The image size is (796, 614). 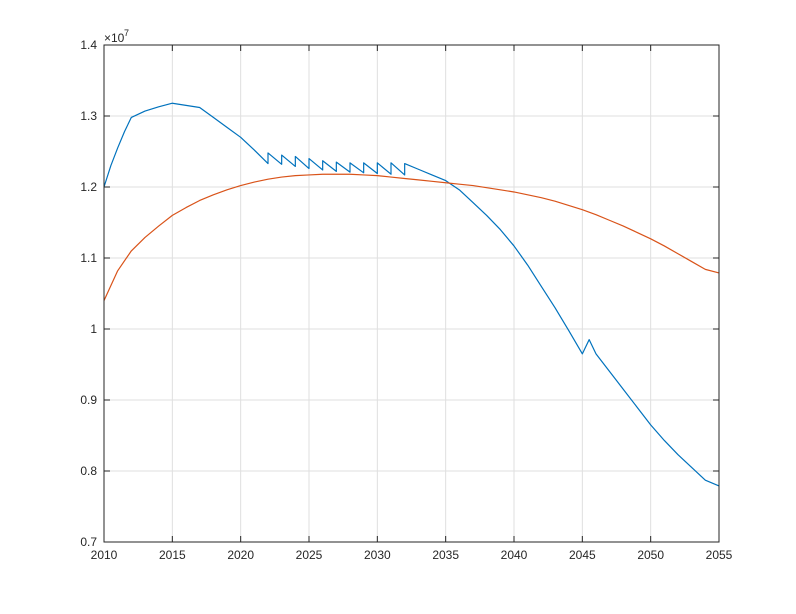 What do you see at coordinates (114, 38) in the screenshot?
I see `y-exponent-base: ×10` at bounding box center [114, 38].